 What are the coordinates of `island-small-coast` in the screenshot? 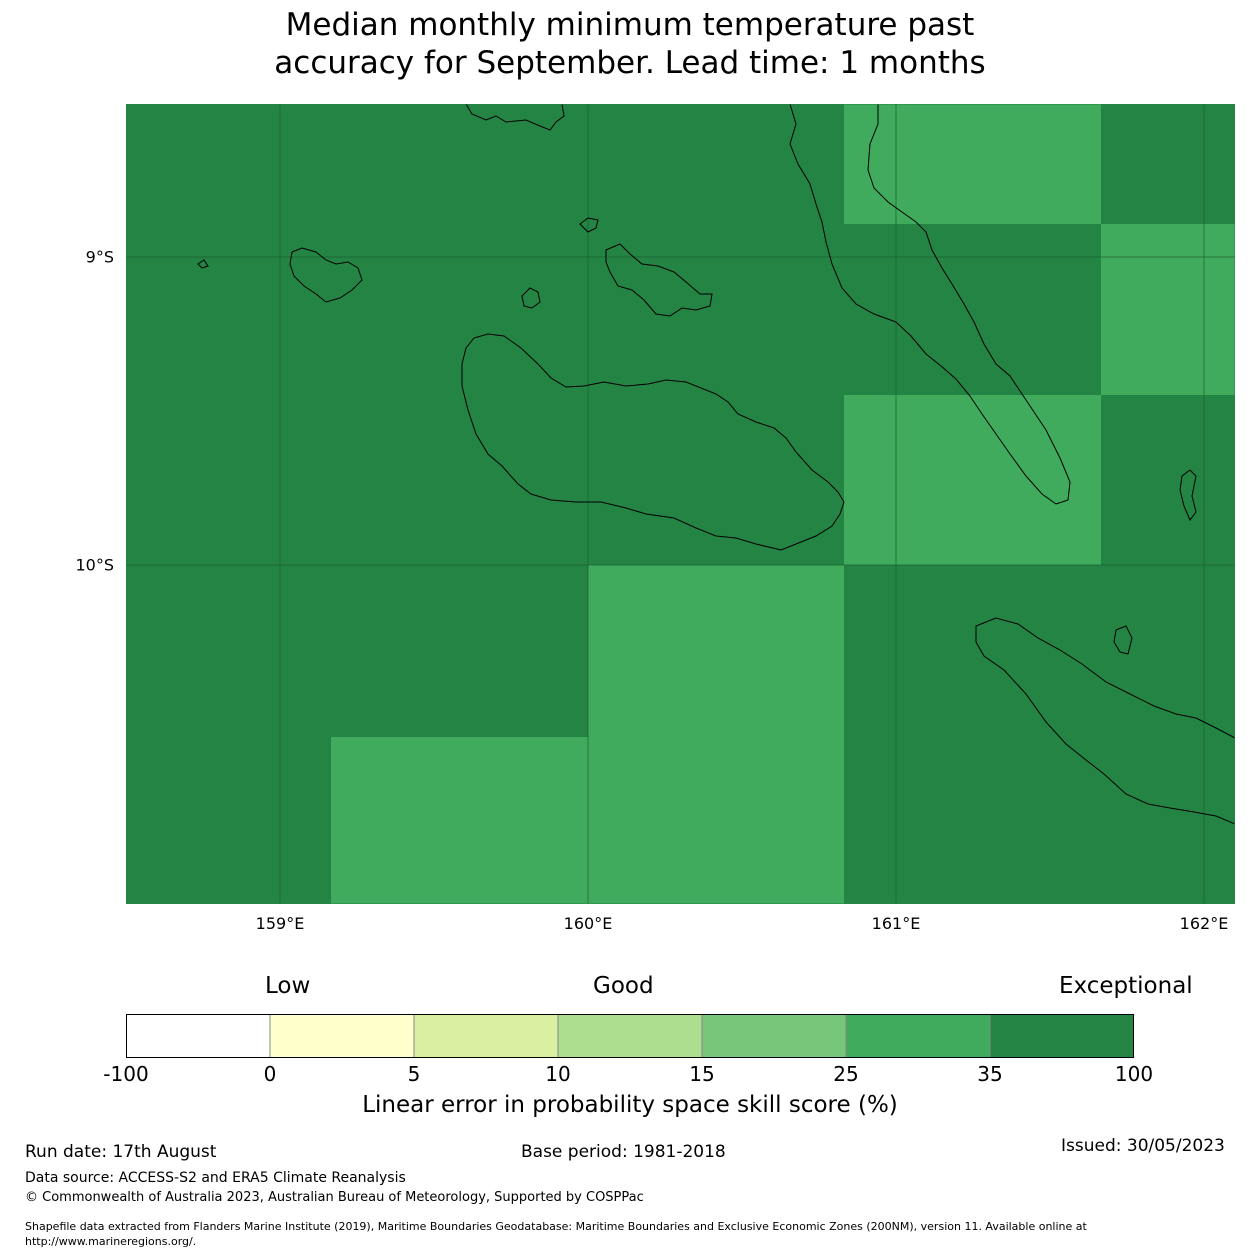 It's located at (589, 225).